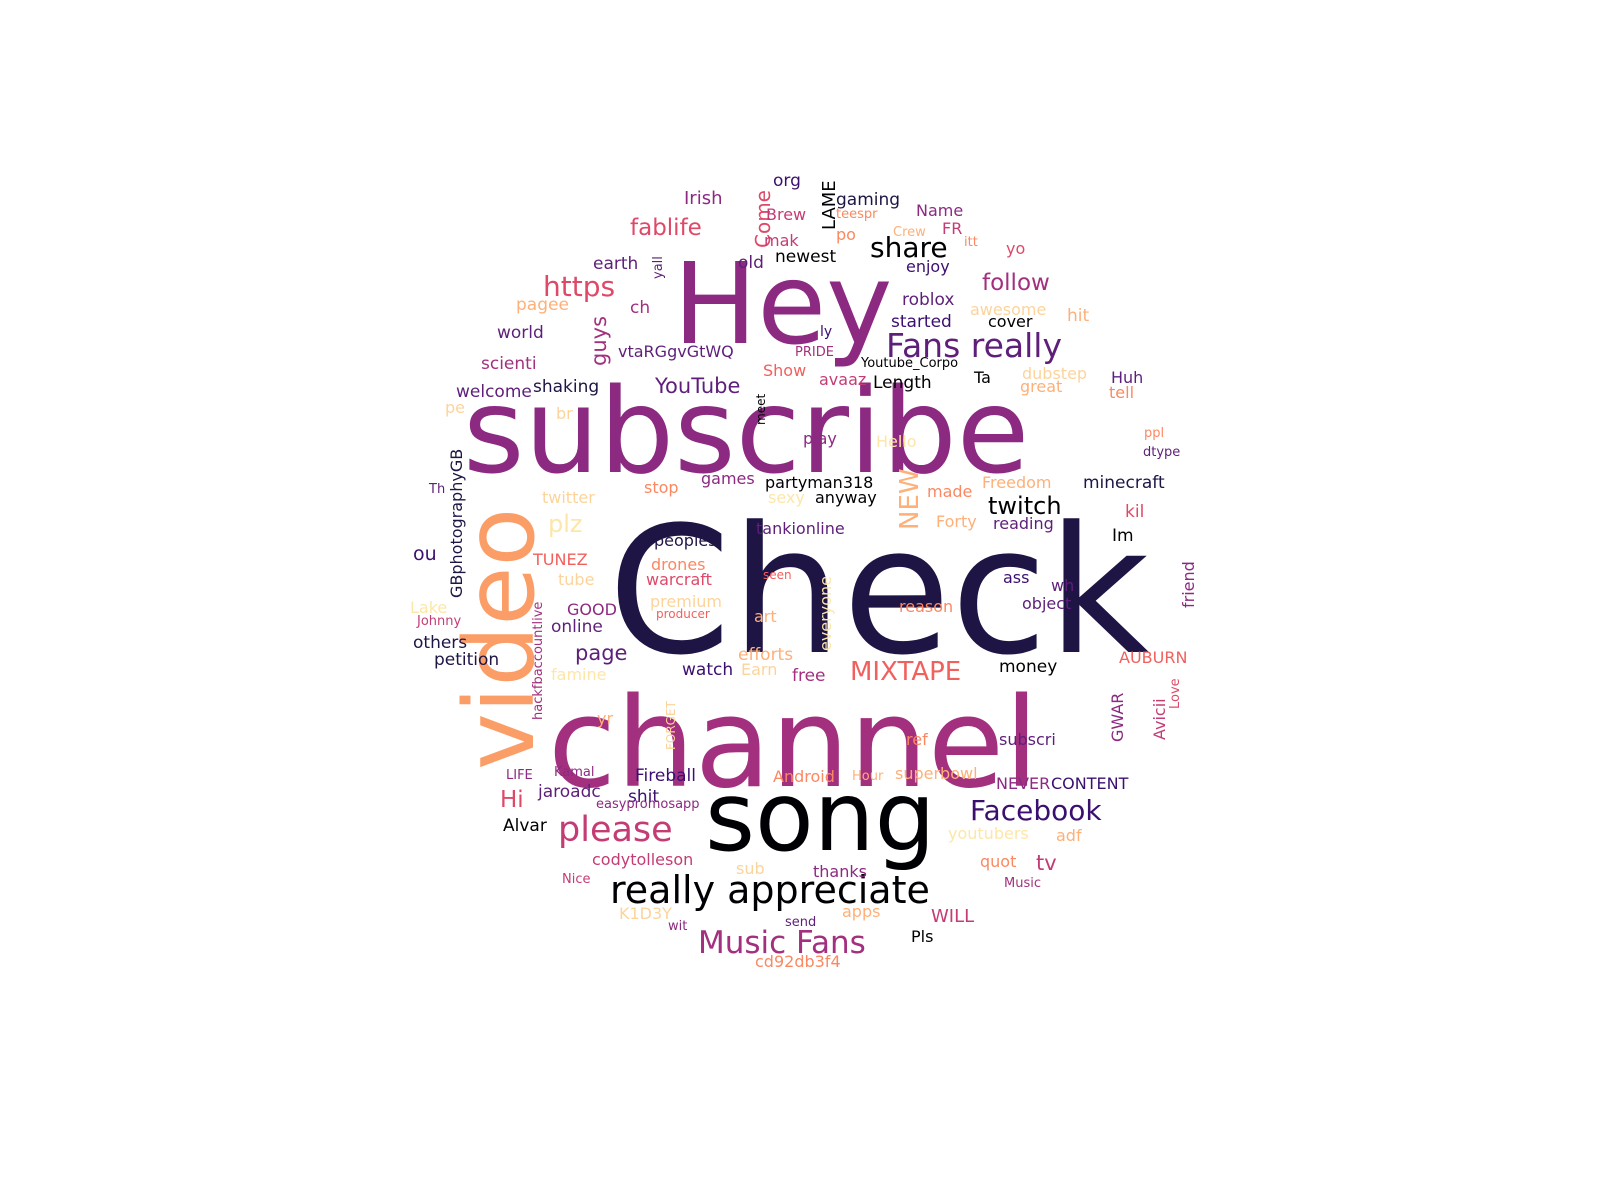 Image resolution: width=1600 pixels, height=1200 pixels. Describe the element at coordinates (1069, 835) in the screenshot. I see `word-adf: adf` at that location.